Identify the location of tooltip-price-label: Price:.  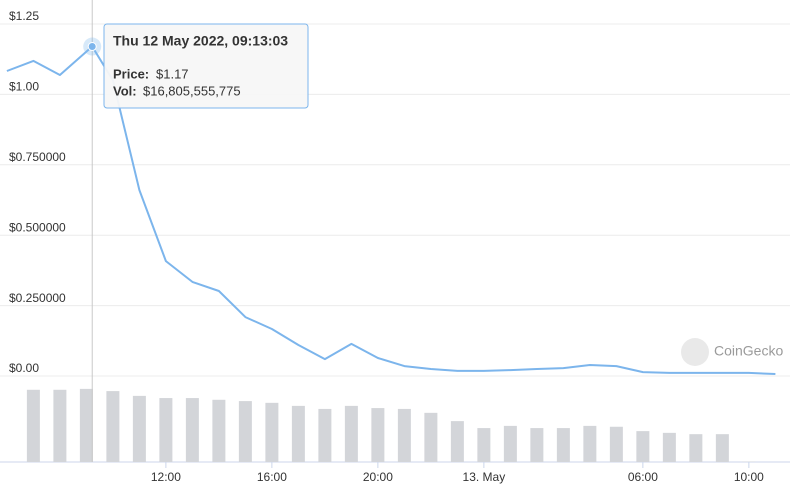
(131, 73).